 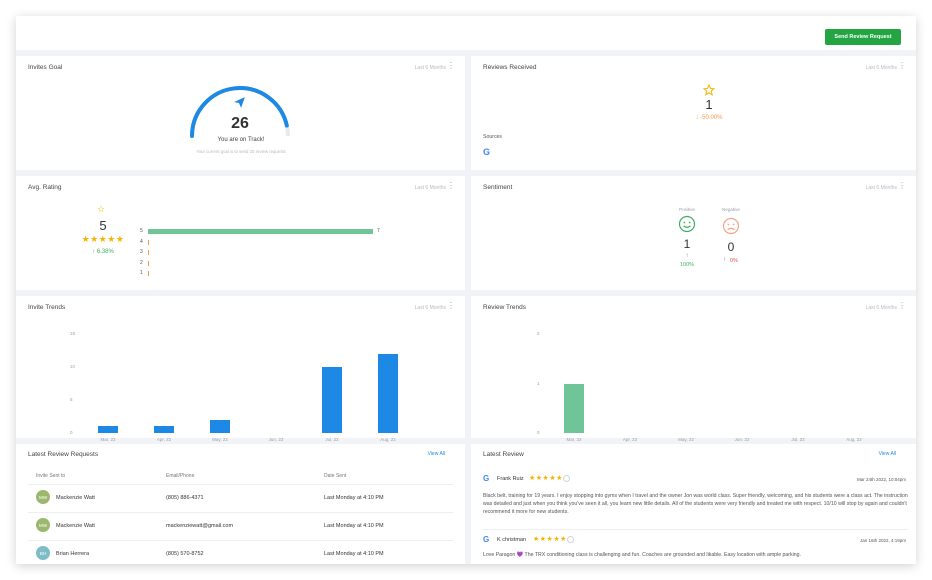 I want to click on rating-bar-label: 3, so click(x=141, y=252).